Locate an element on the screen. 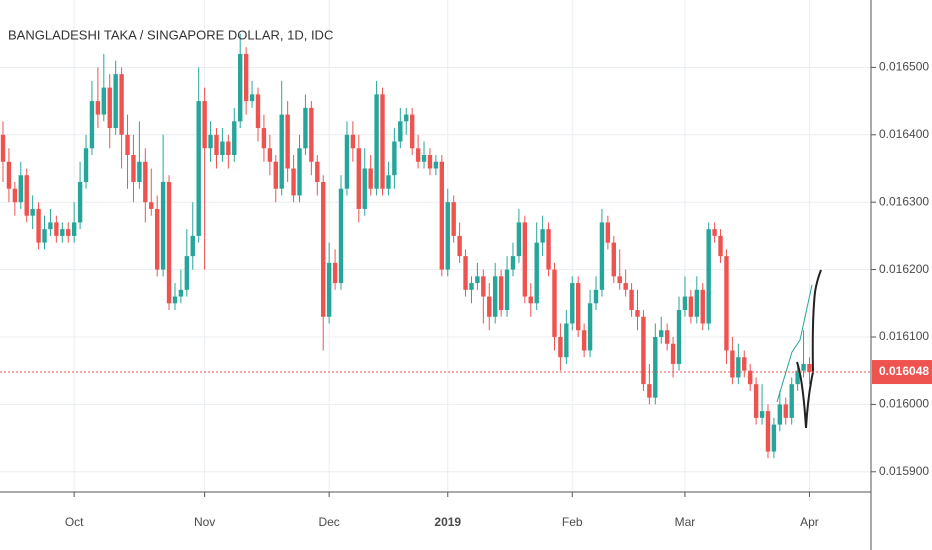 The image size is (932, 550). y-tick-label: 0.015900 is located at coordinates (904, 471).